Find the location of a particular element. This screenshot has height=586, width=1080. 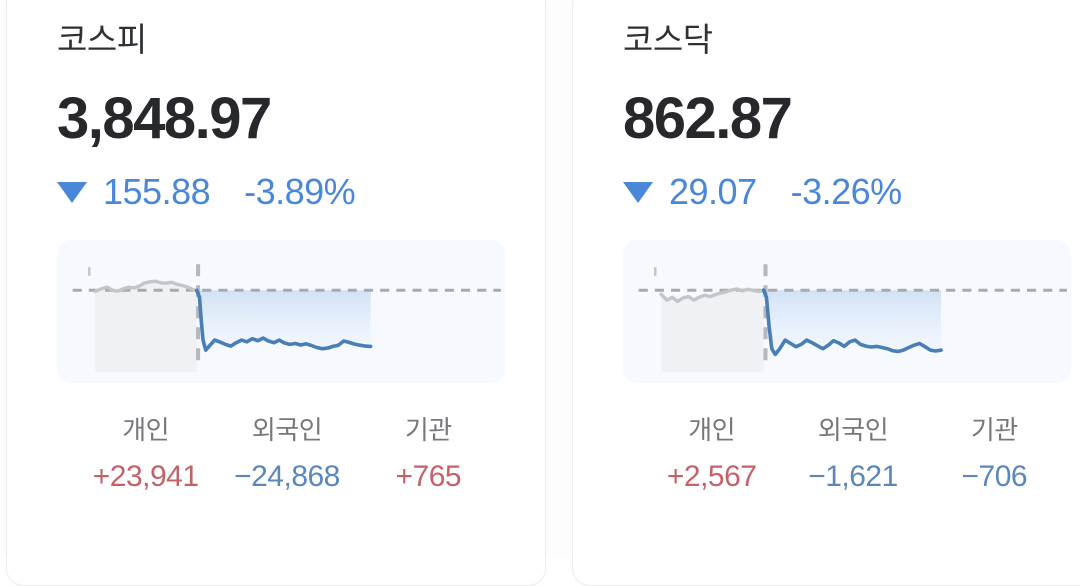

index-price: 862.87 is located at coordinates (708, 118).